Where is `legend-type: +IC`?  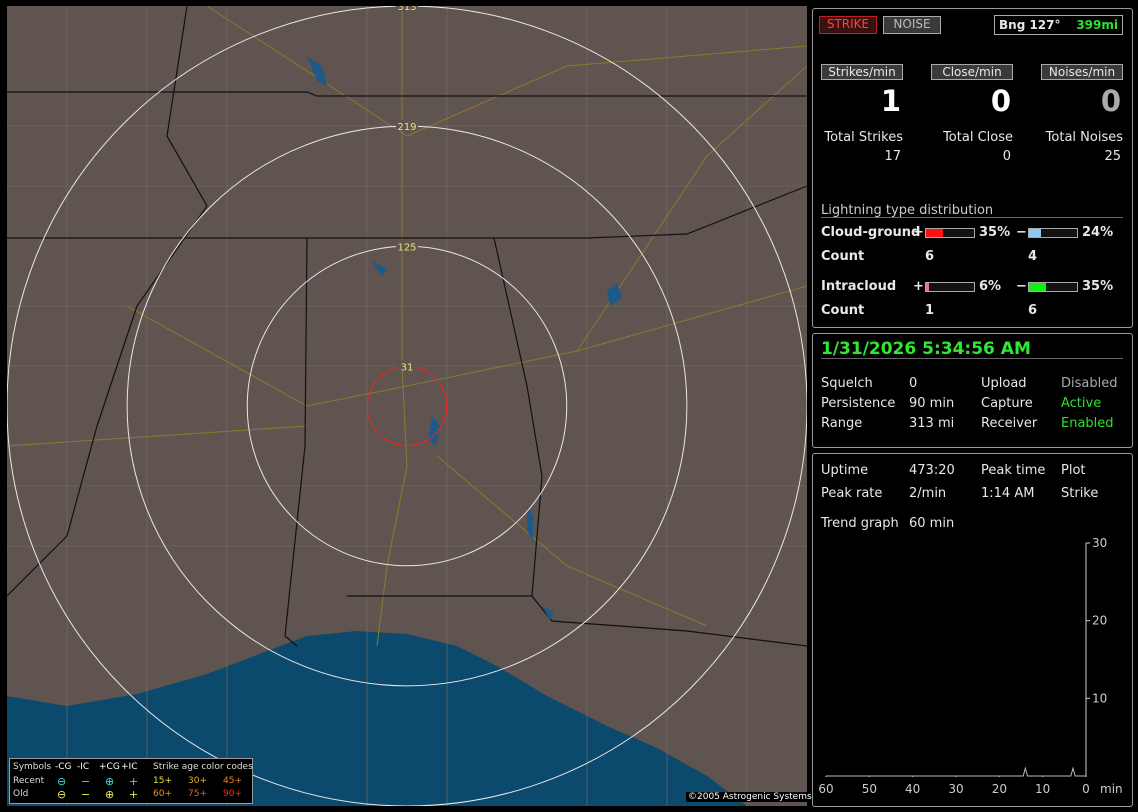
legend-type: +IC is located at coordinates (129, 767).